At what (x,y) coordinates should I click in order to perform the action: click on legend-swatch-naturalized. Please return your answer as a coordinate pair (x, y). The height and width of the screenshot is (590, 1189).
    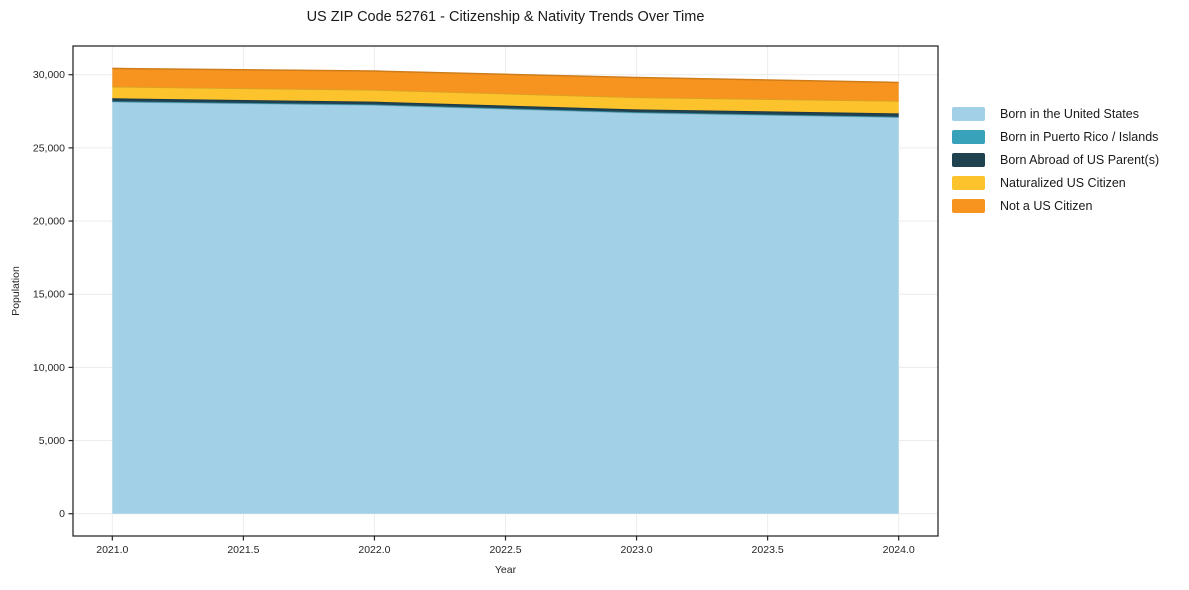
    Looking at the image, I should click on (968, 183).